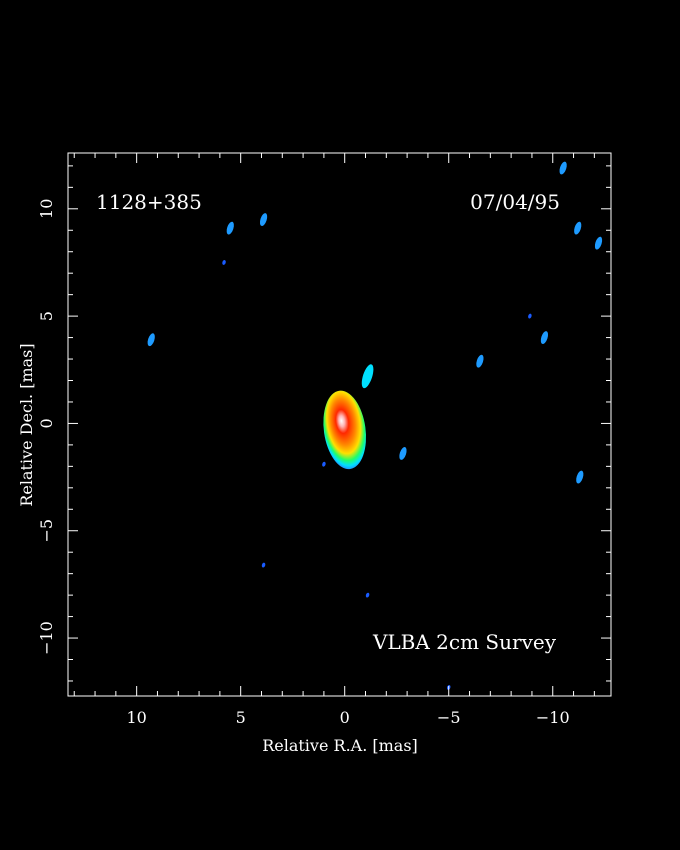 The image size is (680, 850). I want to click on source-name: 1128+385, so click(149, 202).